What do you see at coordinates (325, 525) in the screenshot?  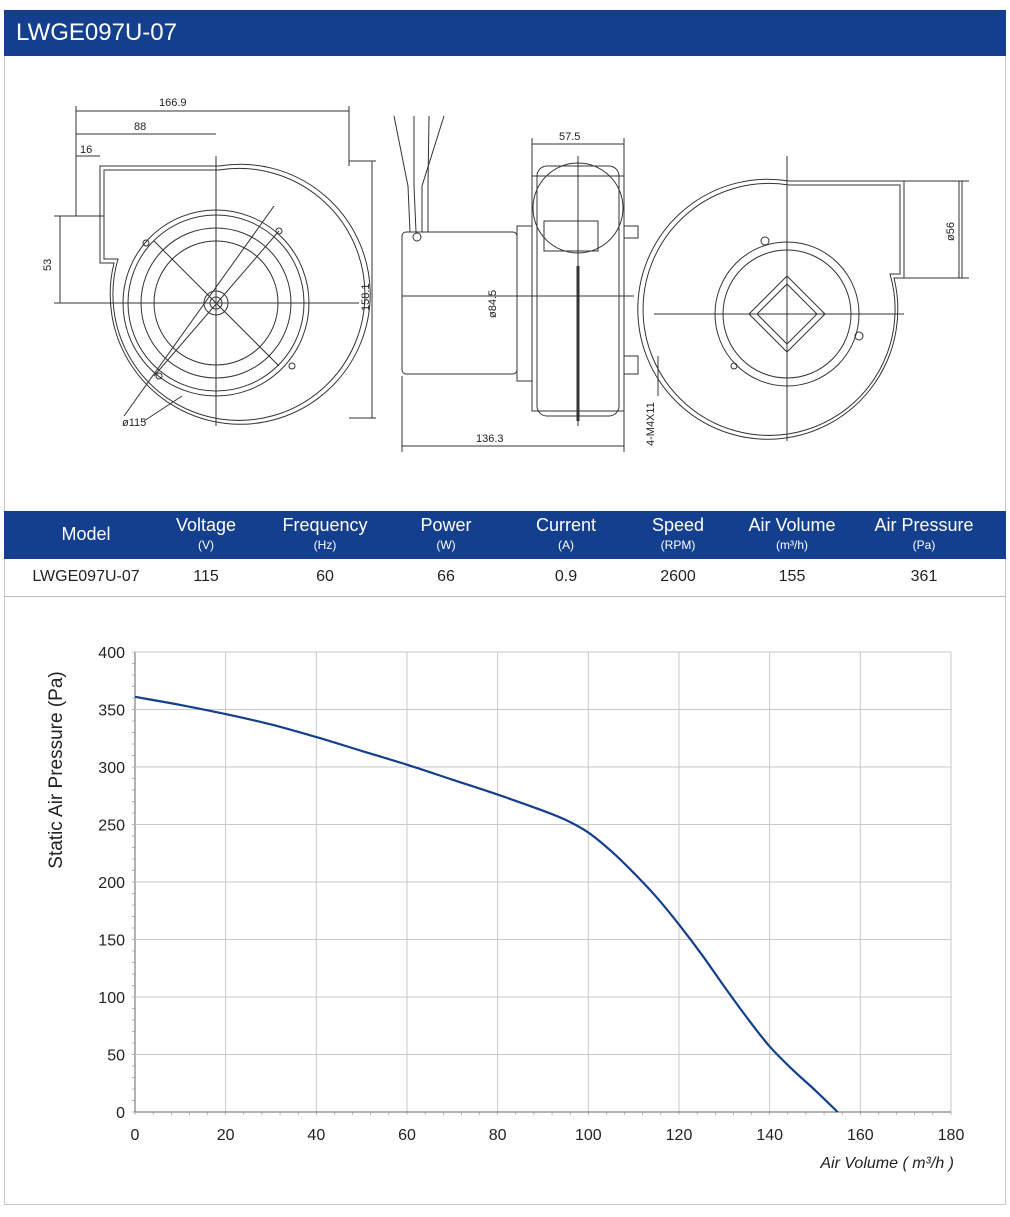 I see `header-frequency-name: Frequency` at bounding box center [325, 525].